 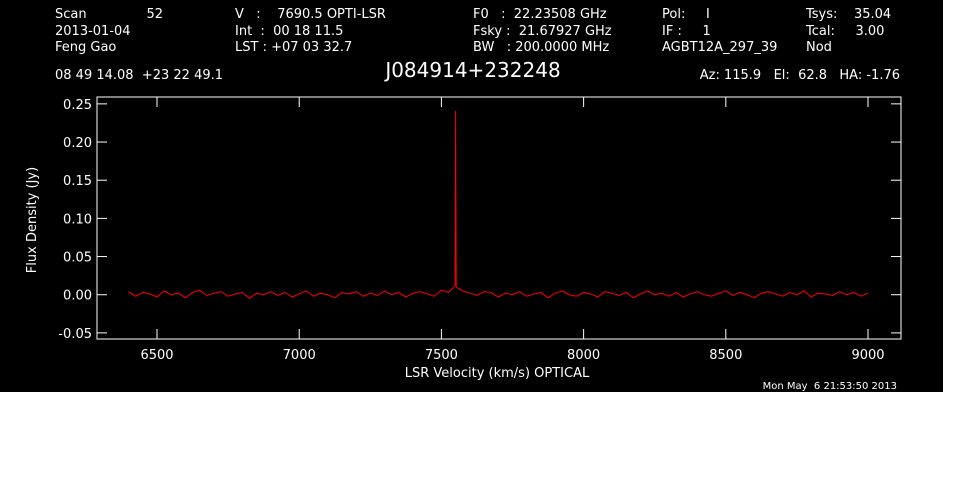 What do you see at coordinates (299, 355) in the screenshot?
I see `x-tick-label: 7000` at bounding box center [299, 355].